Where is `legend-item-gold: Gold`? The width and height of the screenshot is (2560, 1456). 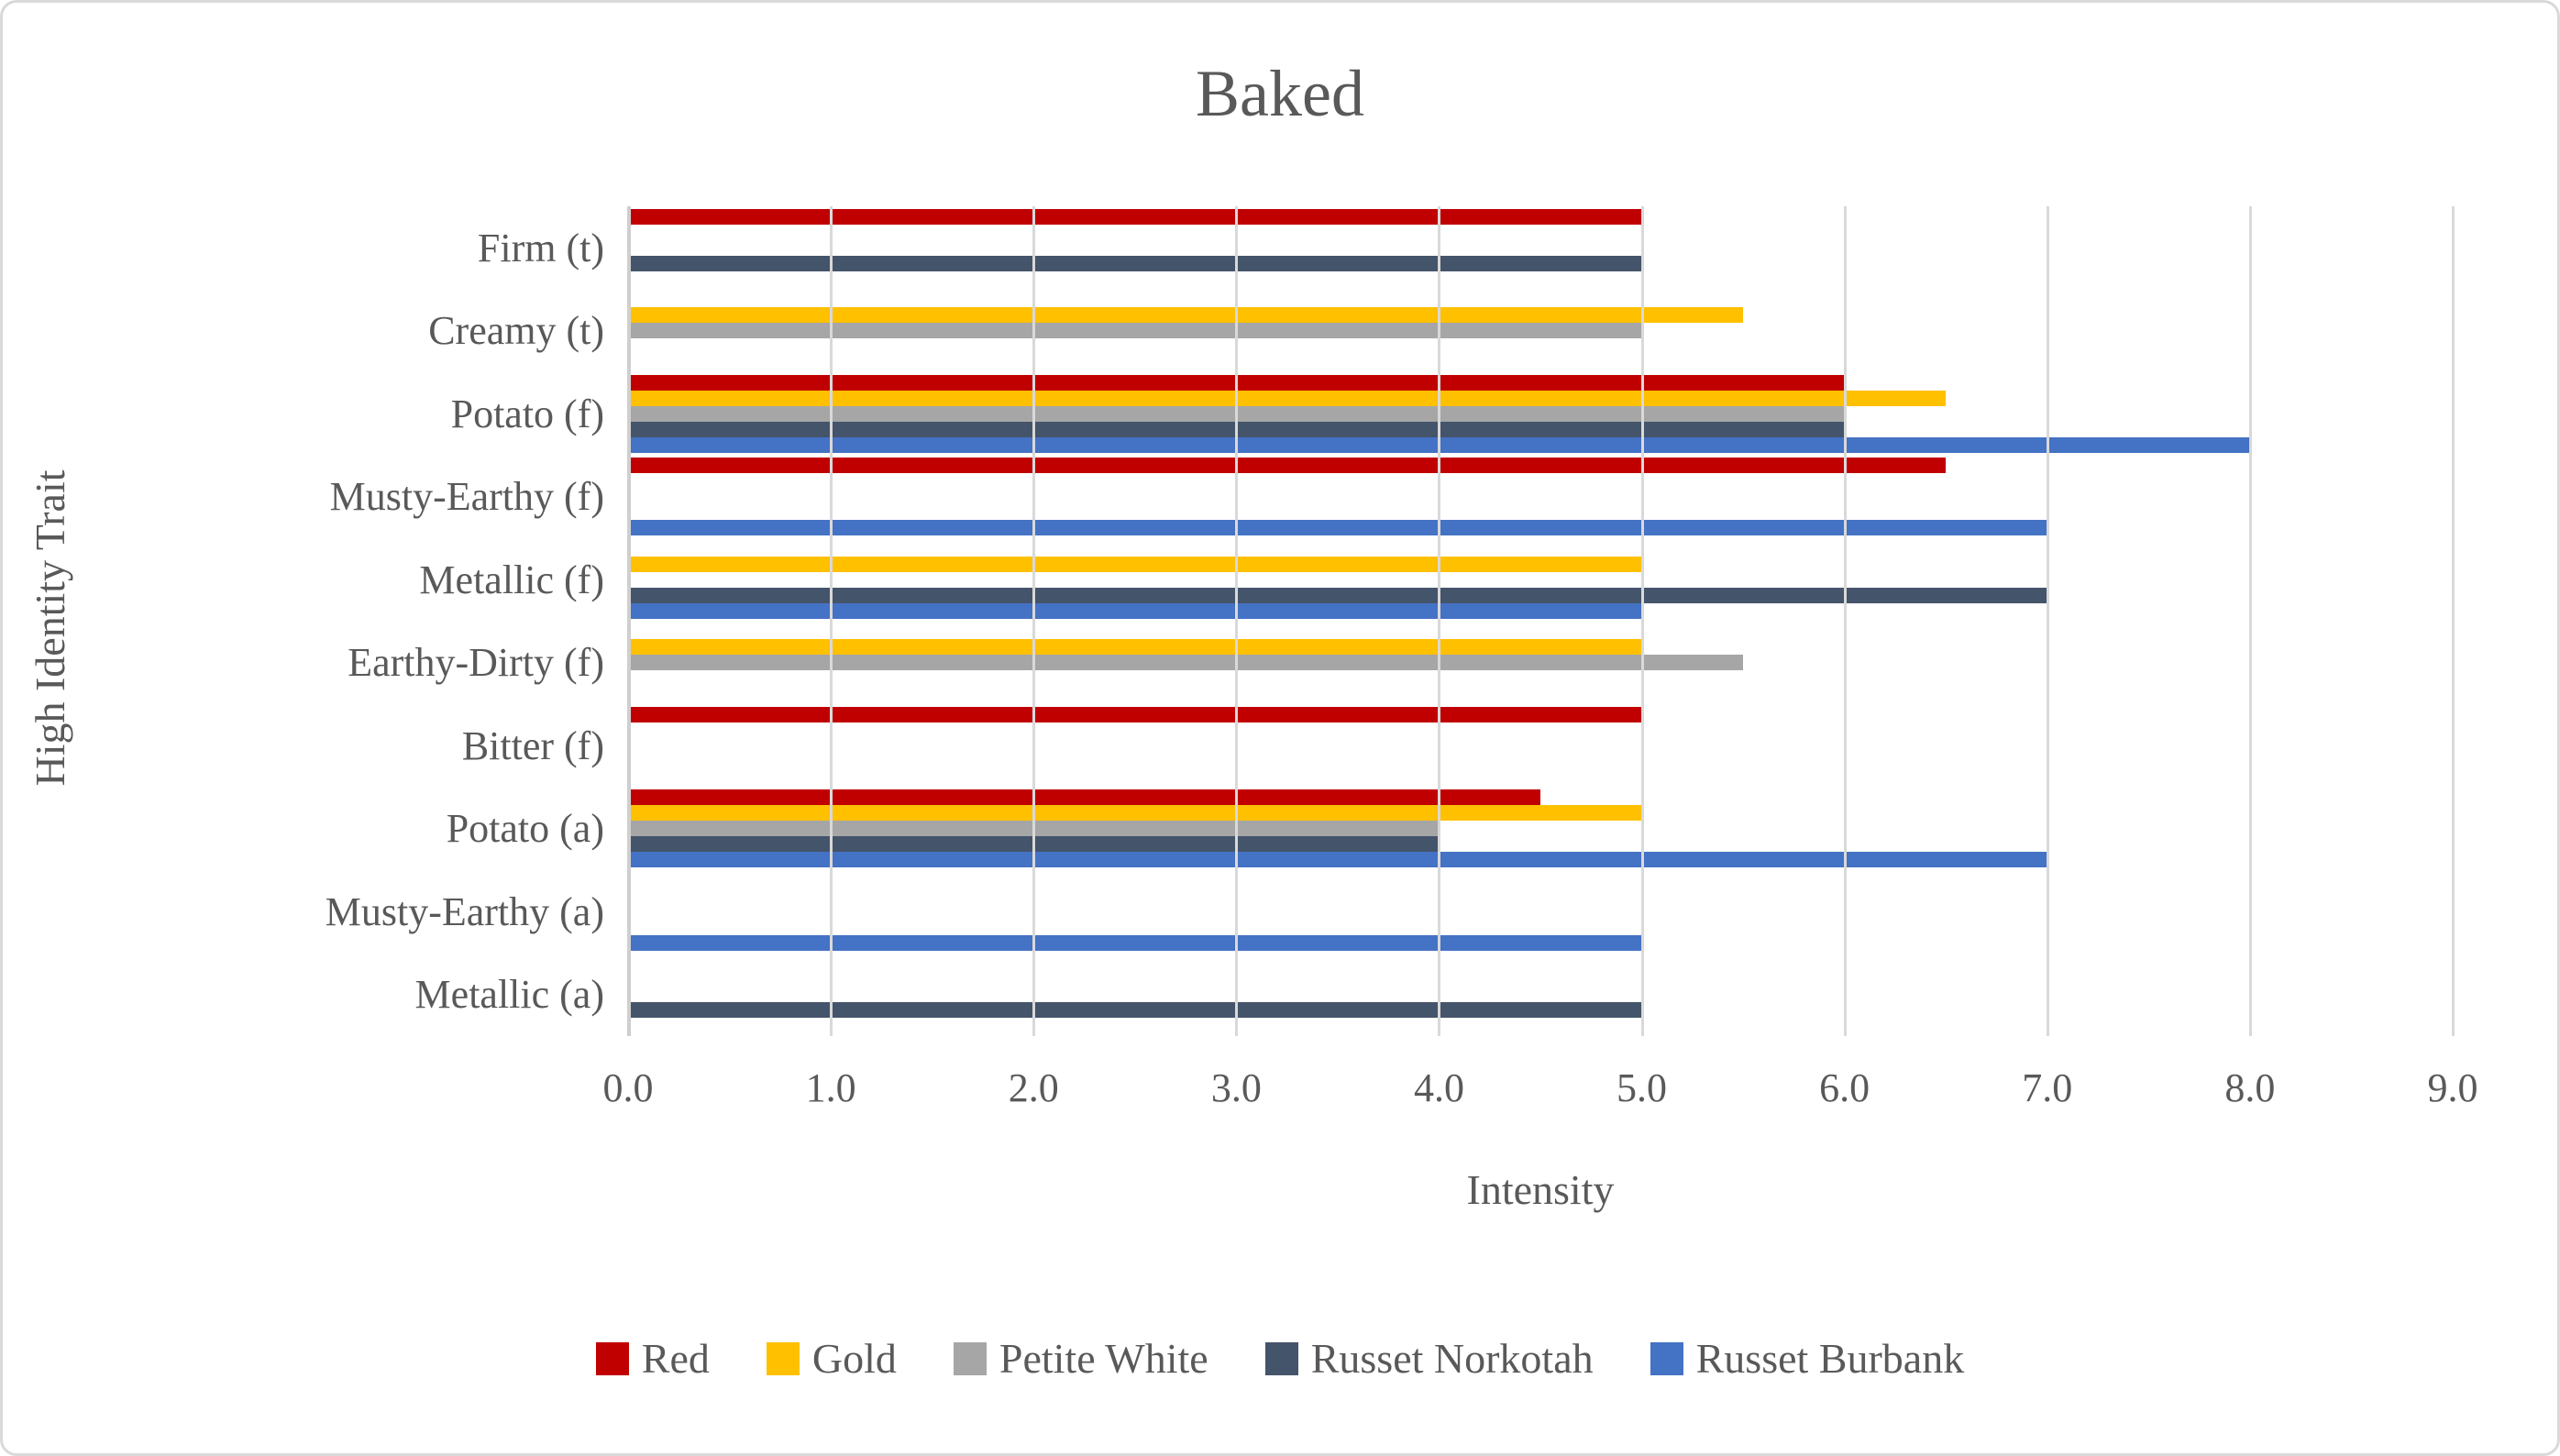
legend-item-gold: Gold is located at coordinates (831, 1358).